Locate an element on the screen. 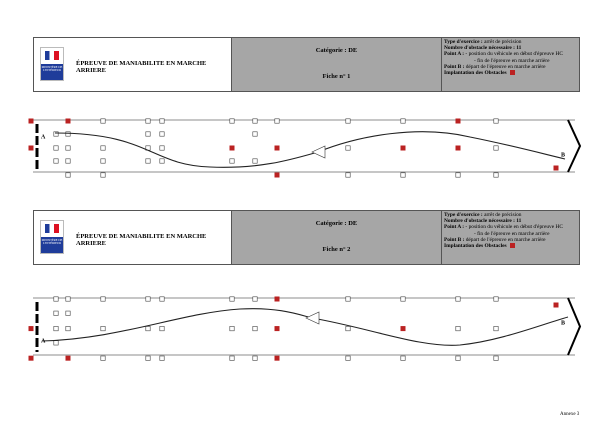  info-label: Implantation des Obstacles is located at coordinates (475, 246).